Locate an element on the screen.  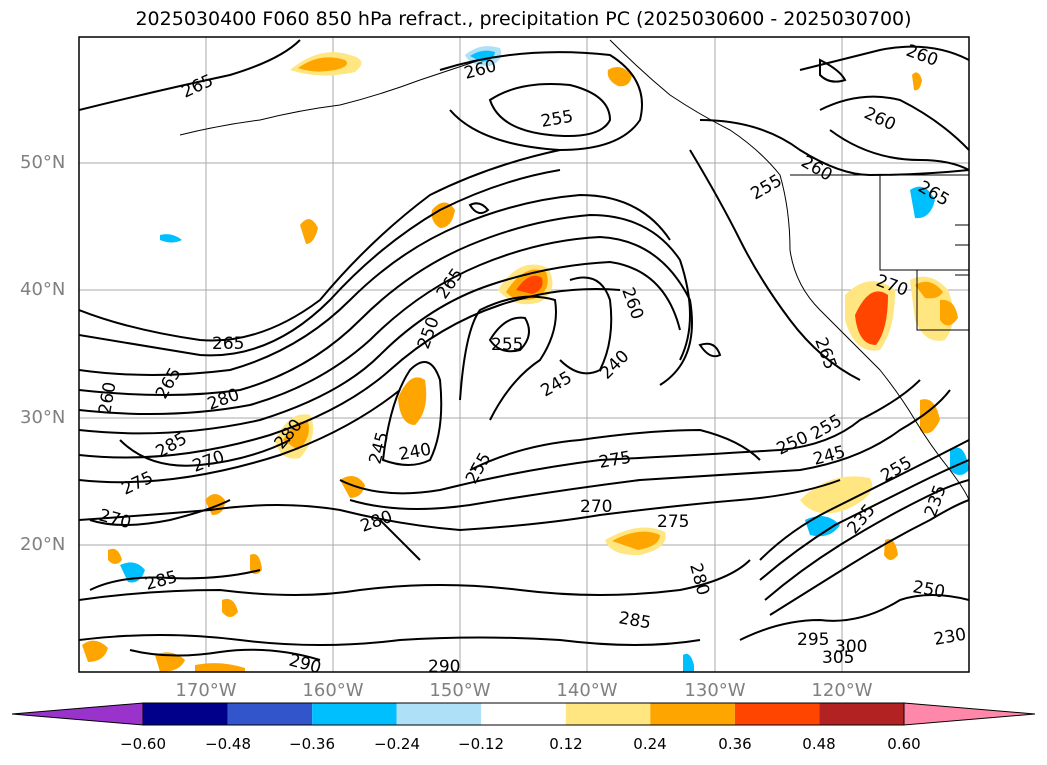
colorbar-tick-label: 0.24 is located at coordinates (650, 744).